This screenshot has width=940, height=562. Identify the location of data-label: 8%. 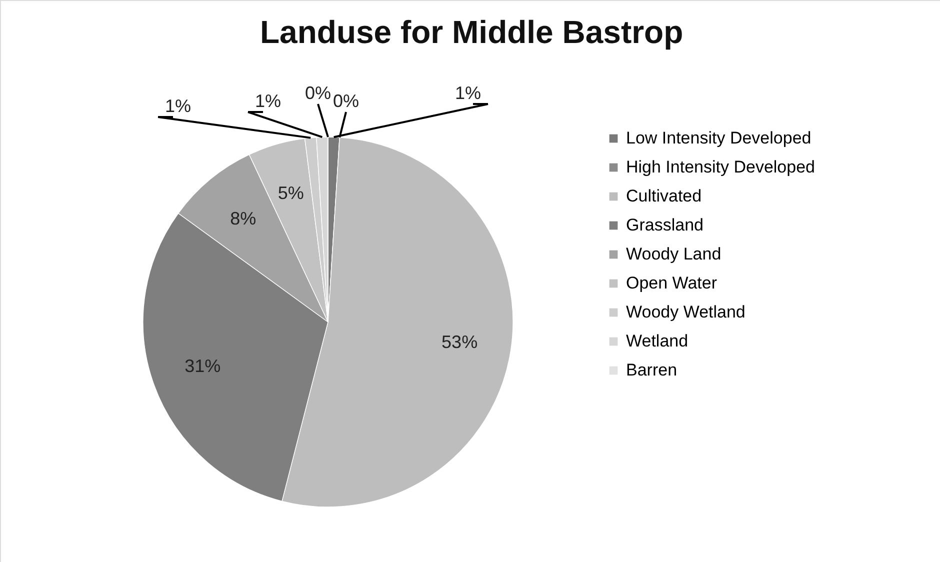
(243, 218).